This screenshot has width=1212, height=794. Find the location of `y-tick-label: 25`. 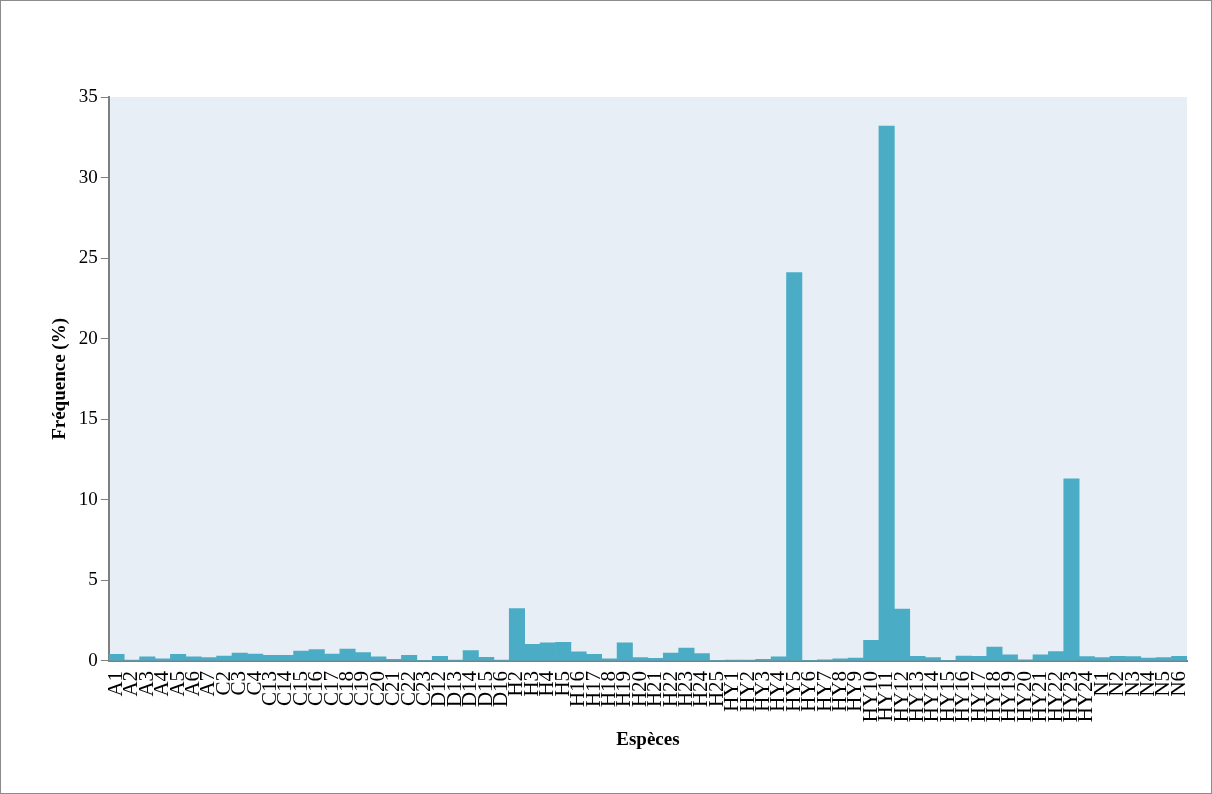

y-tick-label: 25 is located at coordinates (88, 257).